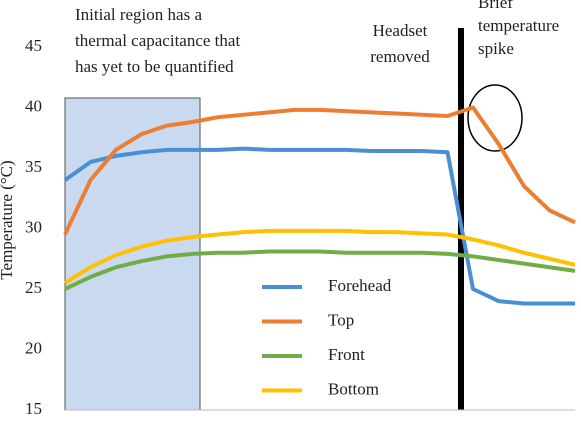 Image resolution: width=581 pixels, height=424 pixels. What do you see at coordinates (360, 285) in the screenshot?
I see `legend-label: Forehead` at bounding box center [360, 285].